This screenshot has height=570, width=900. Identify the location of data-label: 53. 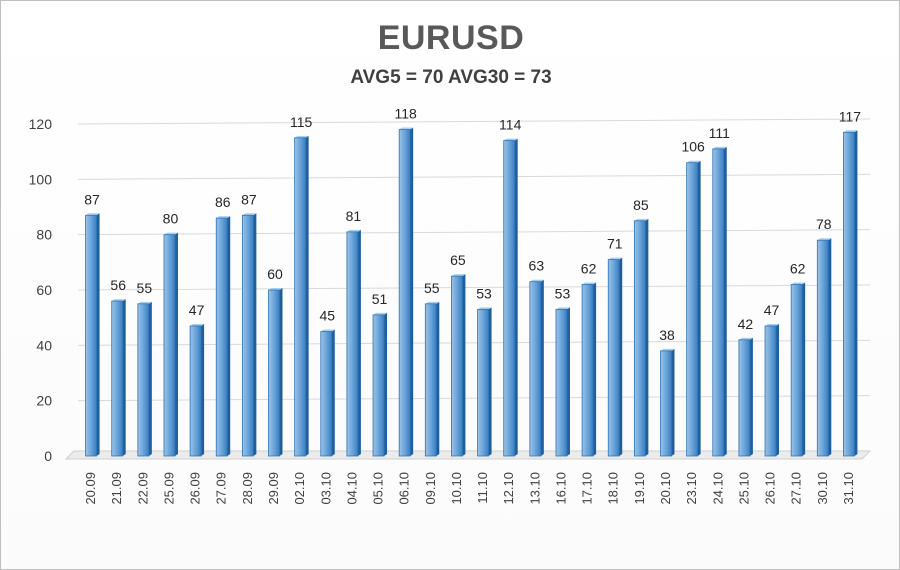
(563, 293).